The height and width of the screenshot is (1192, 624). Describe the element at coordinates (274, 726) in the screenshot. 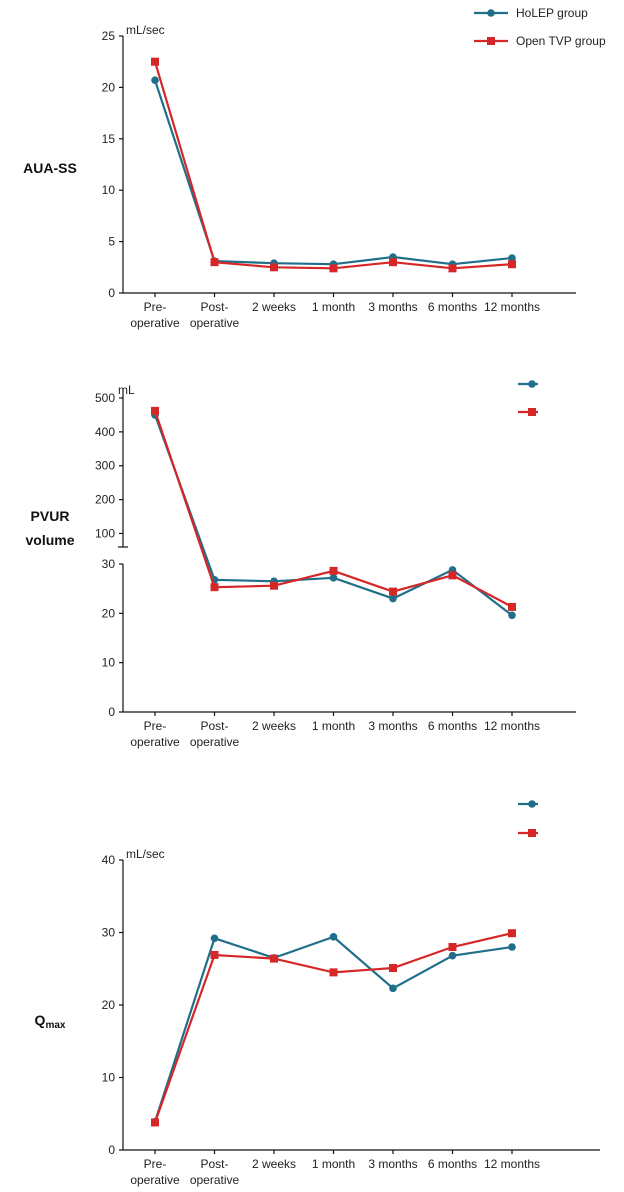

I see `pvur-x-tick-label: 2 weeks` at that location.